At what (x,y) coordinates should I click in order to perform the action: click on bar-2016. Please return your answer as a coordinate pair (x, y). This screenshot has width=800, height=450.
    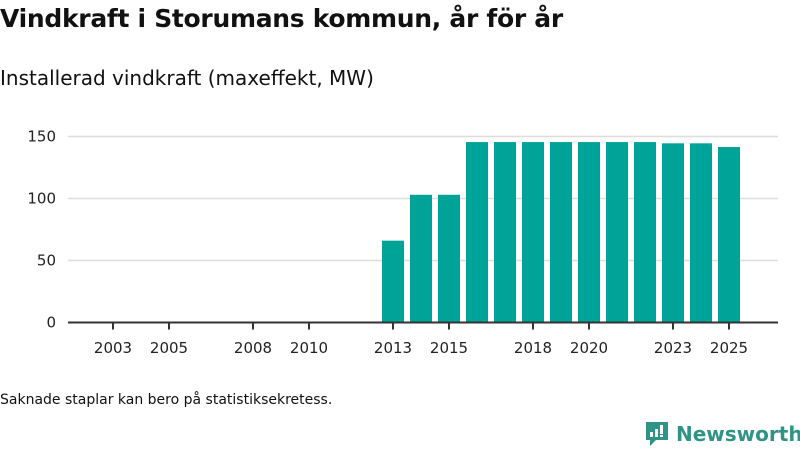
    Looking at the image, I should click on (477, 232).